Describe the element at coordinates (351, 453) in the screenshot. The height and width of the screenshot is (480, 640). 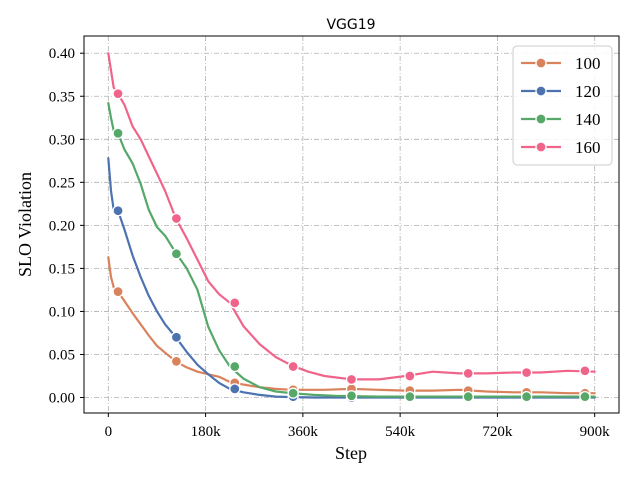
I see `x-axis-label: Step` at that location.